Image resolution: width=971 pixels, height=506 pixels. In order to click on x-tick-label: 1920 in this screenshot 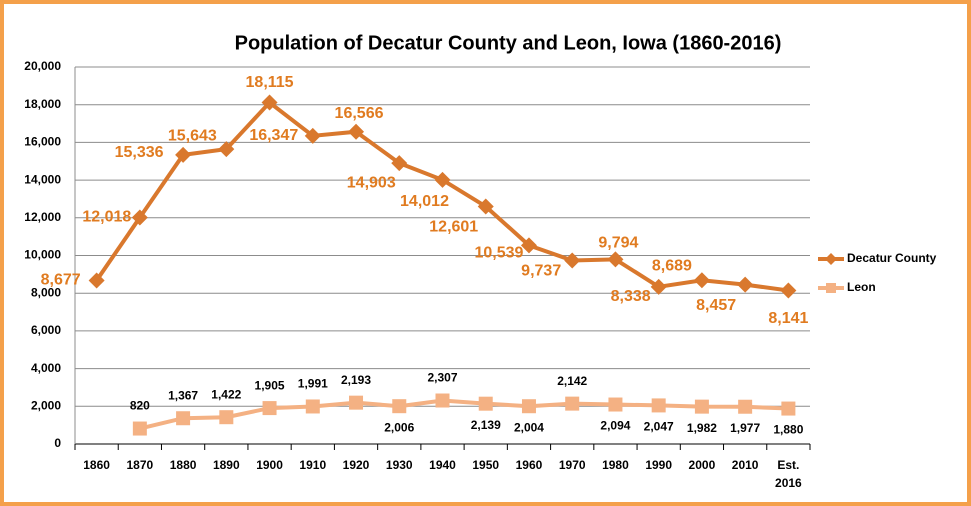, I will do `click(356, 465)`.